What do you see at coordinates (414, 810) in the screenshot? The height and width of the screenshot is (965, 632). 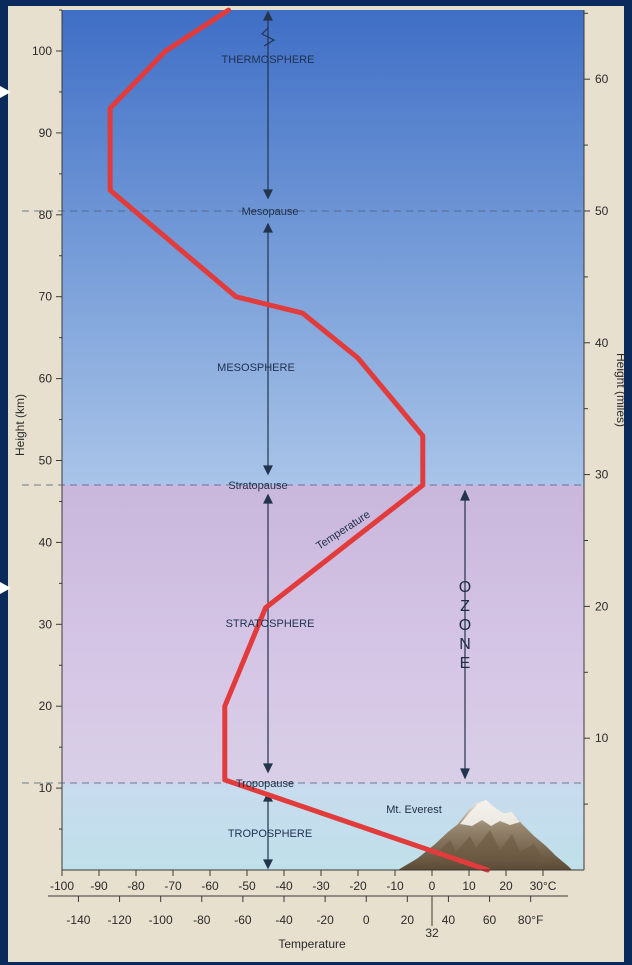 I see `everest-label: Mt. Everest` at bounding box center [414, 810].